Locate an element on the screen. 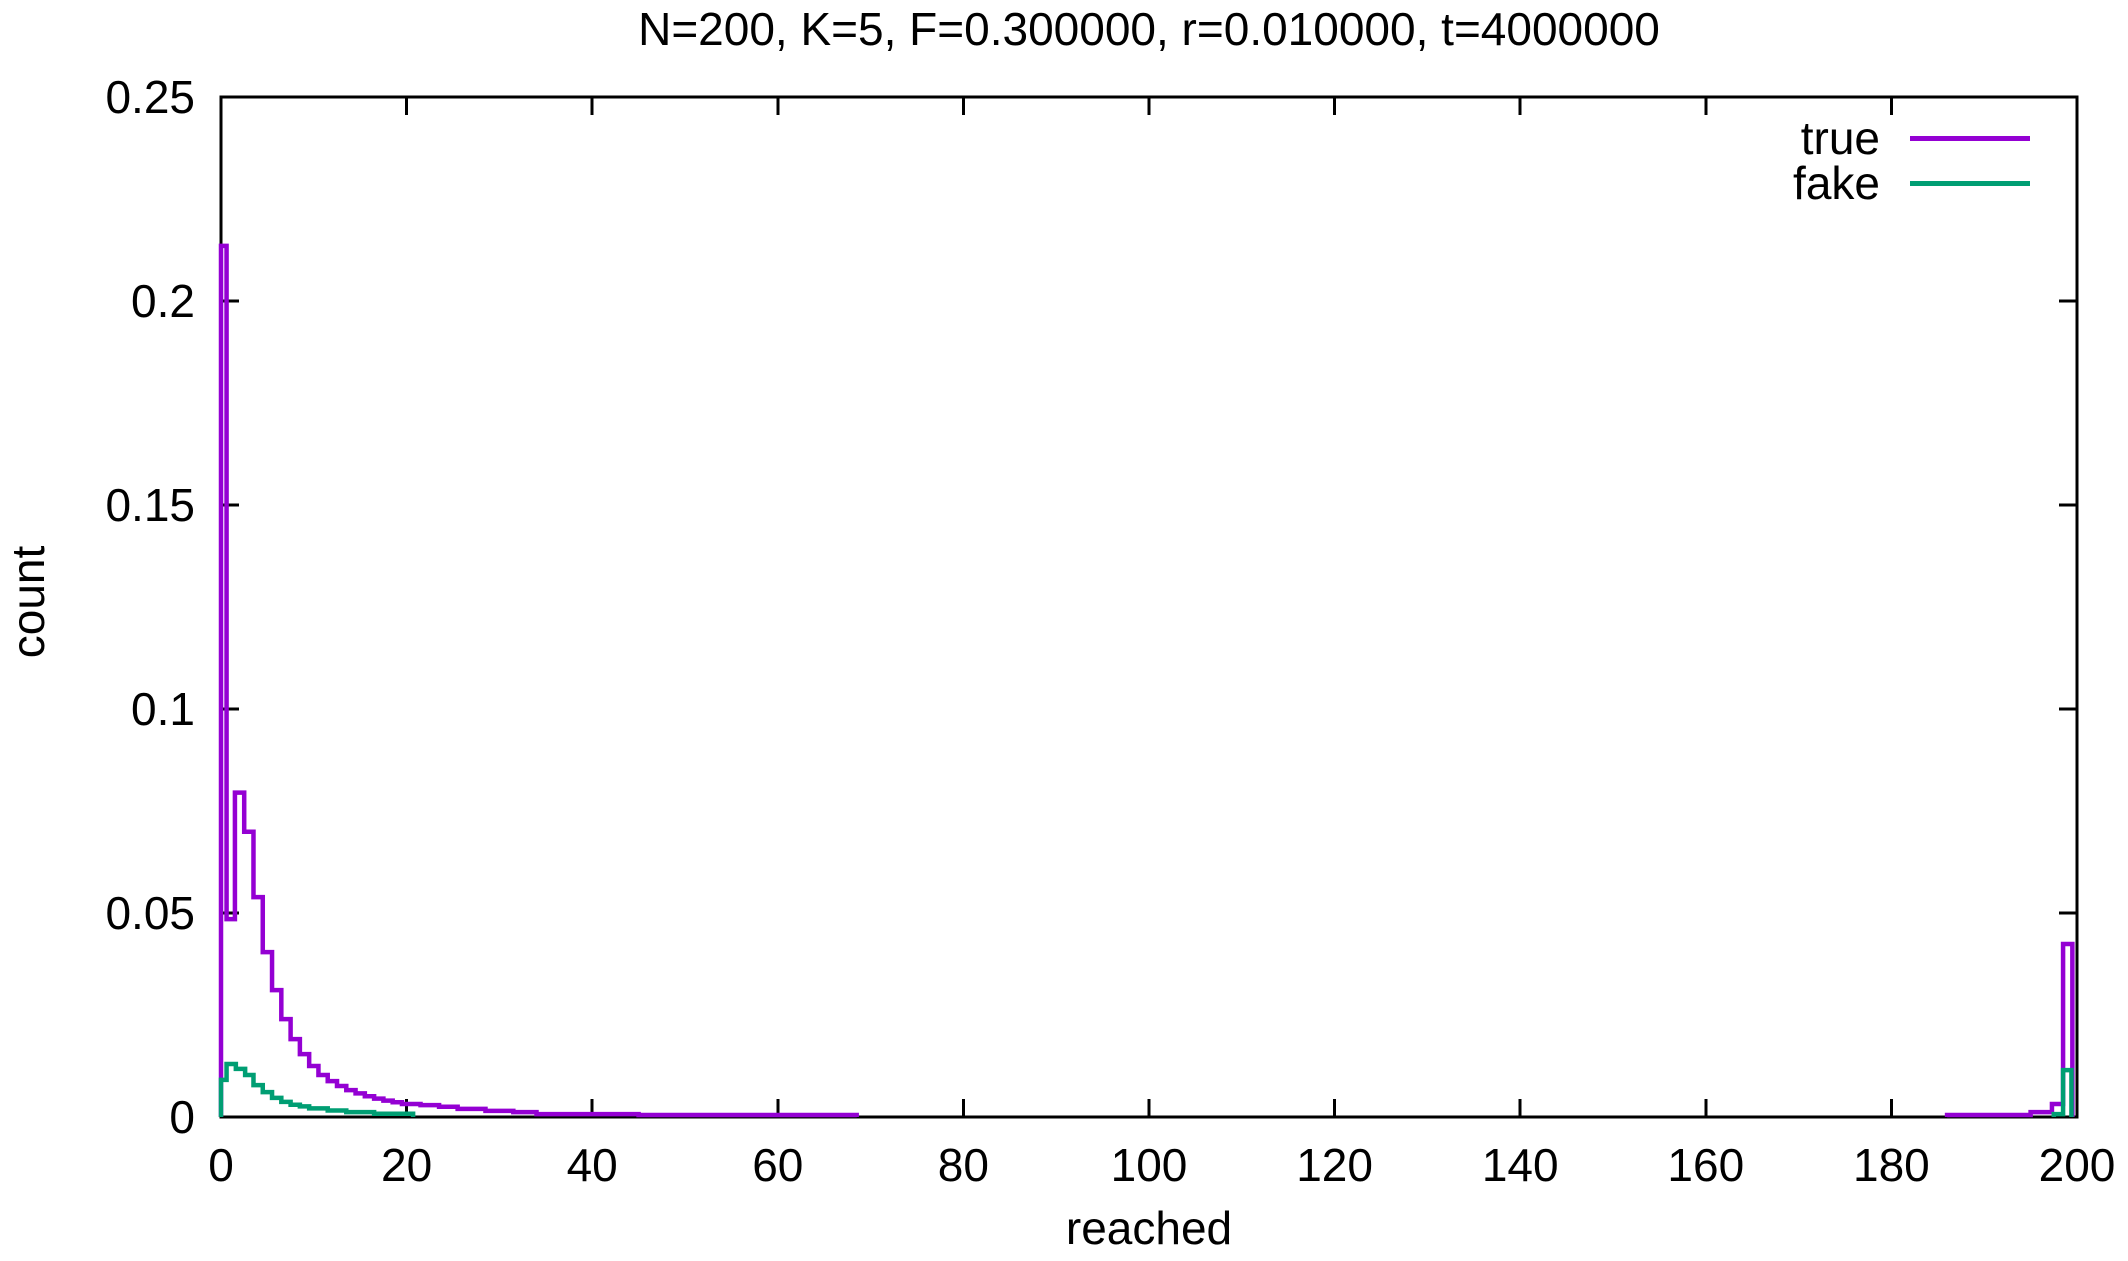 The height and width of the screenshot is (1261, 2128). x-tick-label: 0 is located at coordinates (221, 1165).